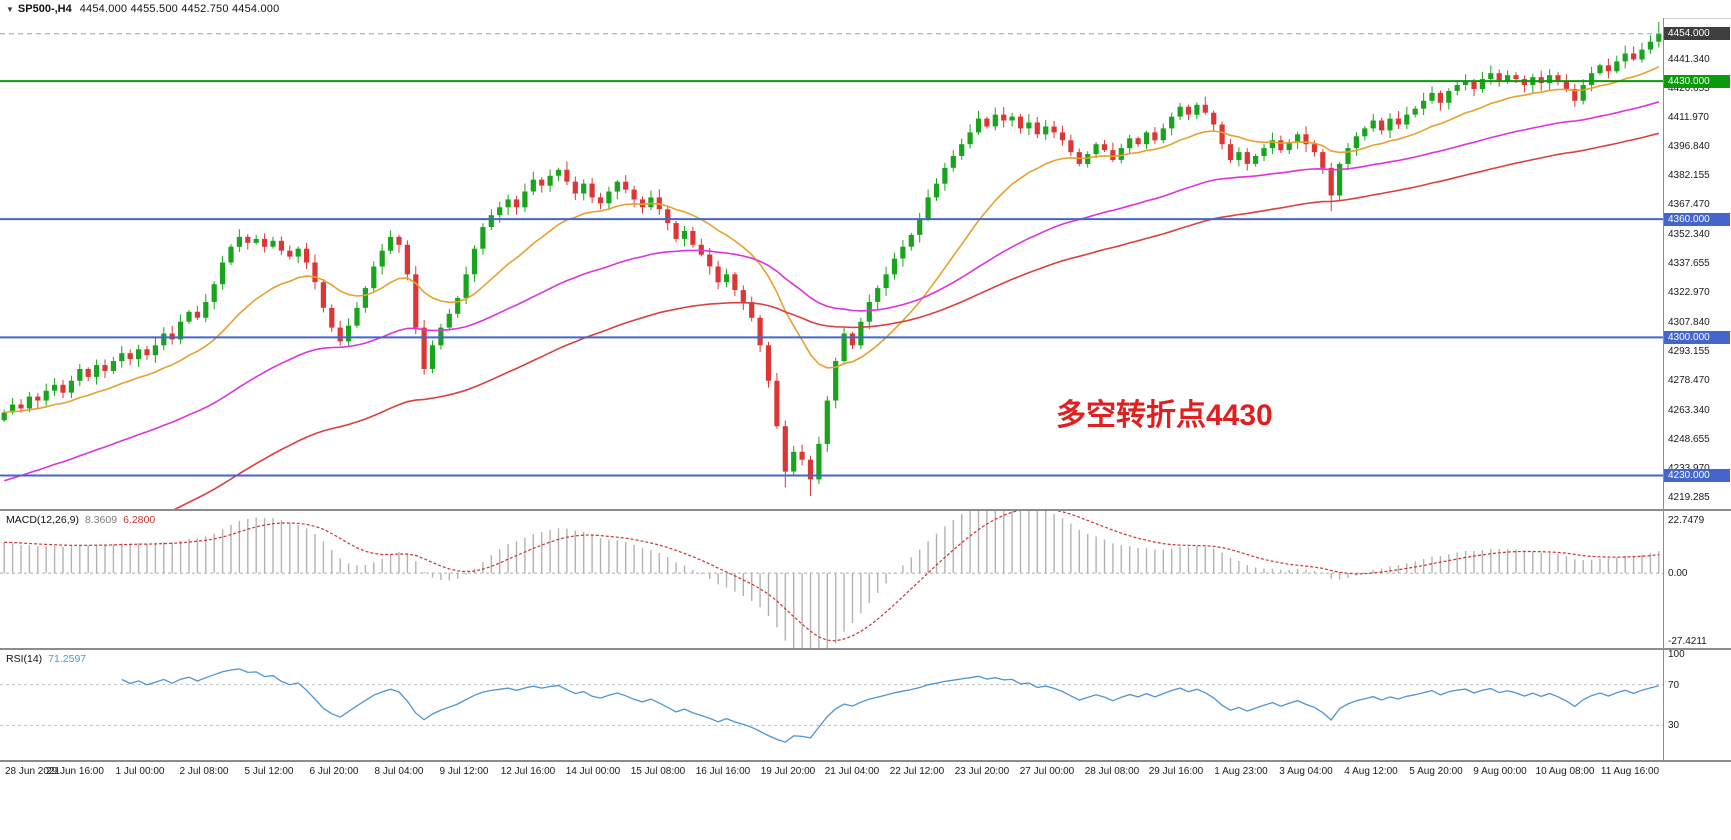 The width and height of the screenshot is (1731, 840). Describe the element at coordinates (75, 771) in the screenshot. I see `time-axis-label: 29 Jun 16:00` at that location.